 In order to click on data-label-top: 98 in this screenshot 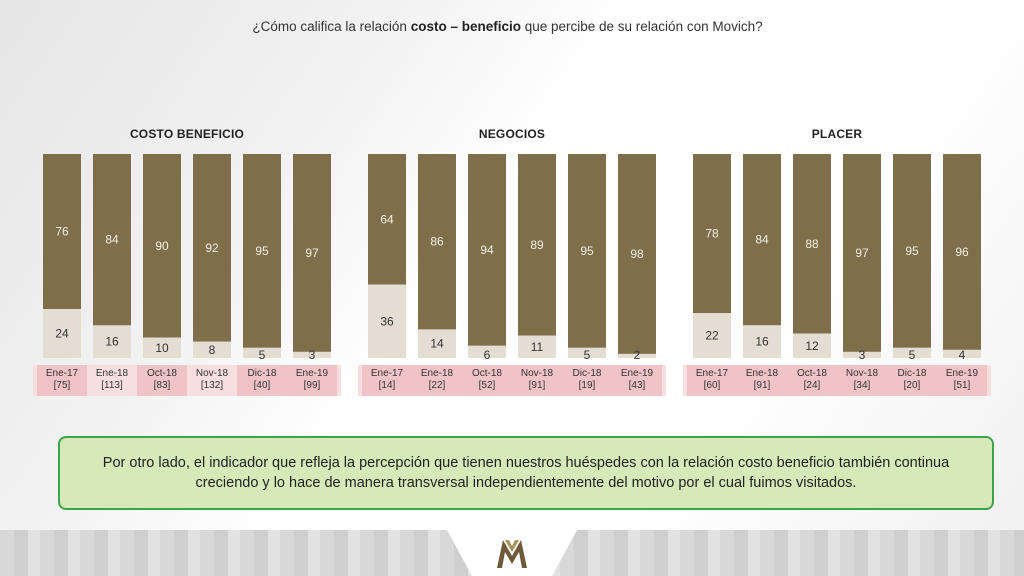, I will do `click(637, 254)`.